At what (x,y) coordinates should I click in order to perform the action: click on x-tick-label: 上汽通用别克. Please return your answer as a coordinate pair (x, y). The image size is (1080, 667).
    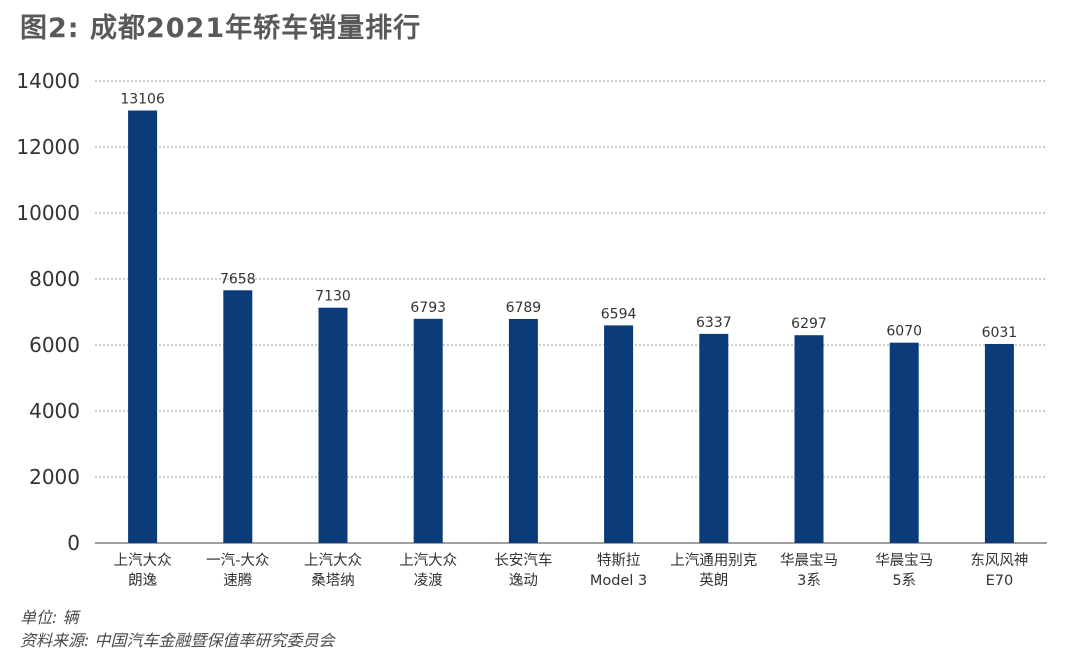
    Looking at the image, I should click on (713, 560).